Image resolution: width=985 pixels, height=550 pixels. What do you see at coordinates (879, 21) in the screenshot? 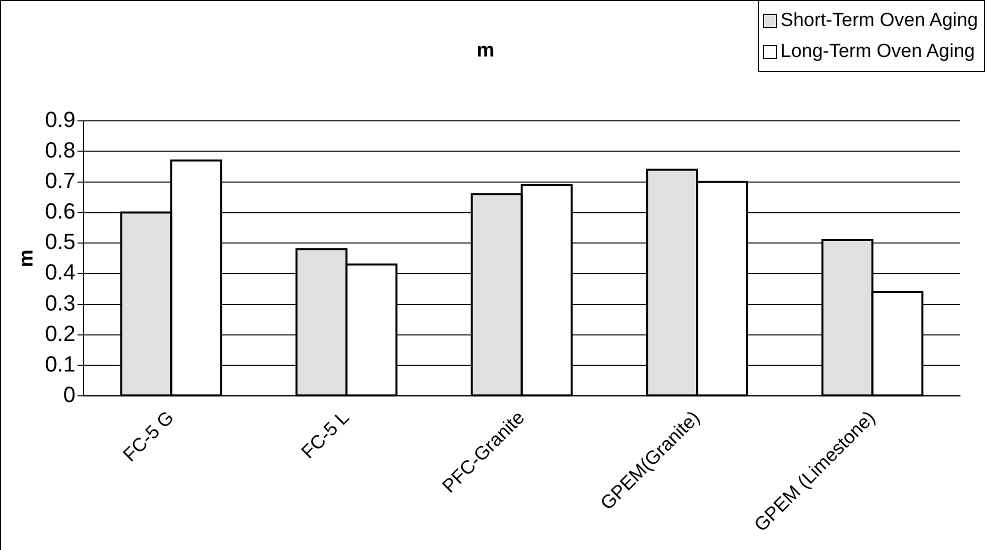
I see `legend-label: Short-Term Oven Aging` at bounding box center [879, 21].